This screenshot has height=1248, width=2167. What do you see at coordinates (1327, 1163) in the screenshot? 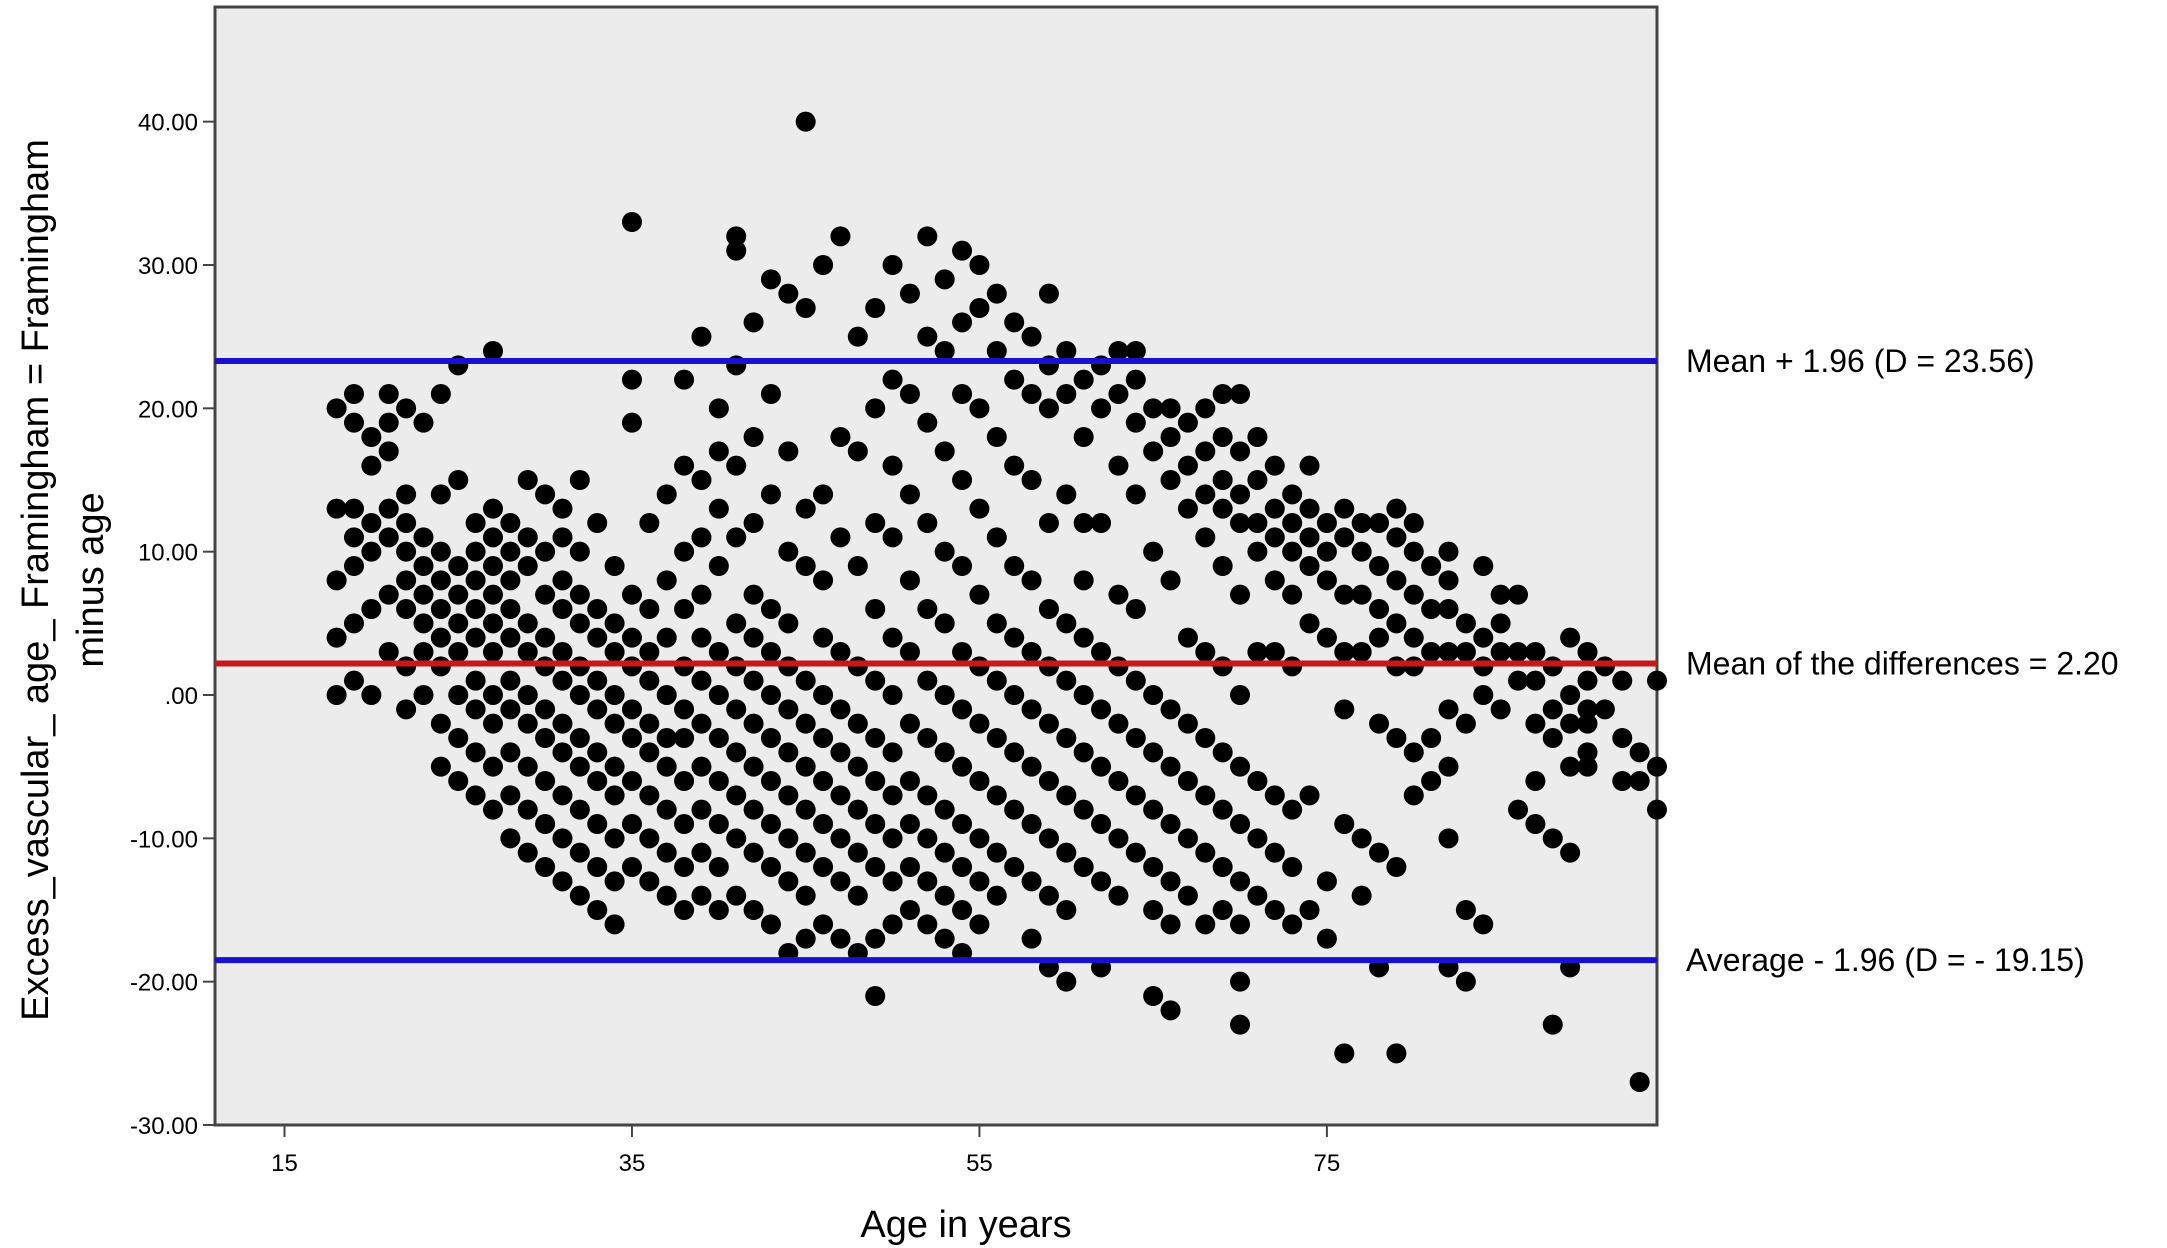
I see `x-tick-label: 75` at bounding box center [1327, 1163].